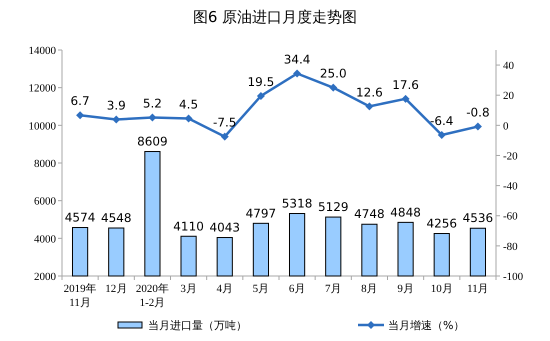  What do you see at coordinates (297, 59) in the screenshot?
I see `data-label: 34.4` at bounding box center [297, 59].